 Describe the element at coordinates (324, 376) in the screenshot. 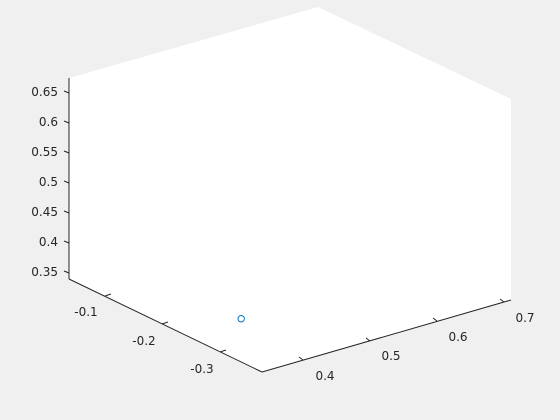

I see `x-tick-label: 0.4` at that location.